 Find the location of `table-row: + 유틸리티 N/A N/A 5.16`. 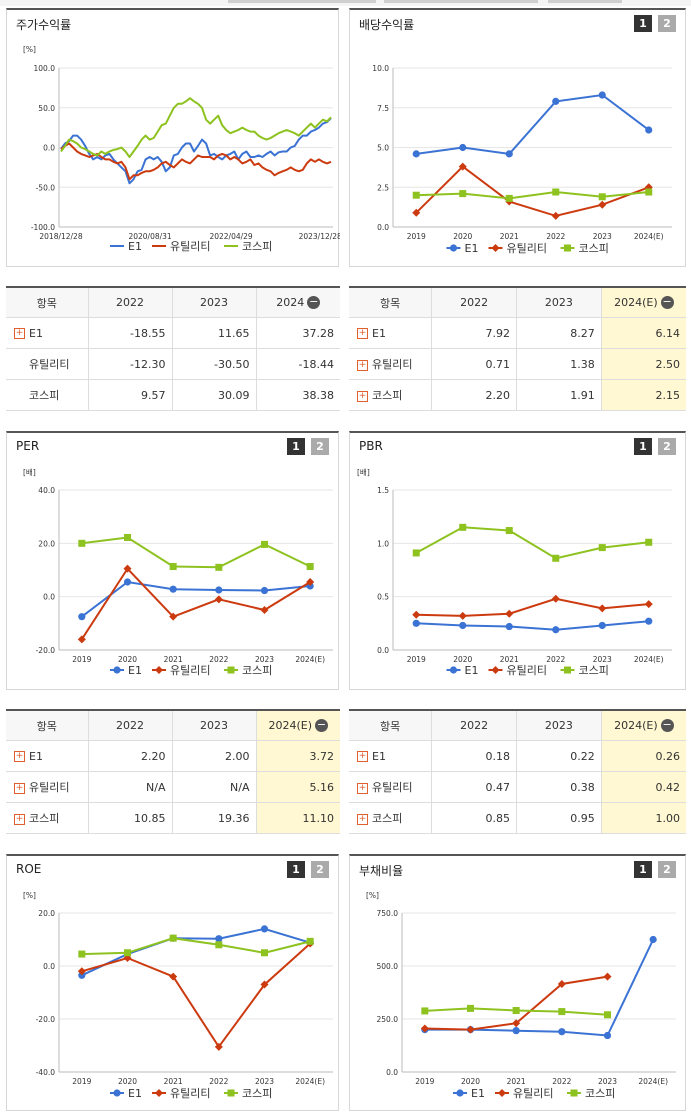

table-row: + 유틸리티 N/A N/A 5.16 is located at coordinates (173, 787).